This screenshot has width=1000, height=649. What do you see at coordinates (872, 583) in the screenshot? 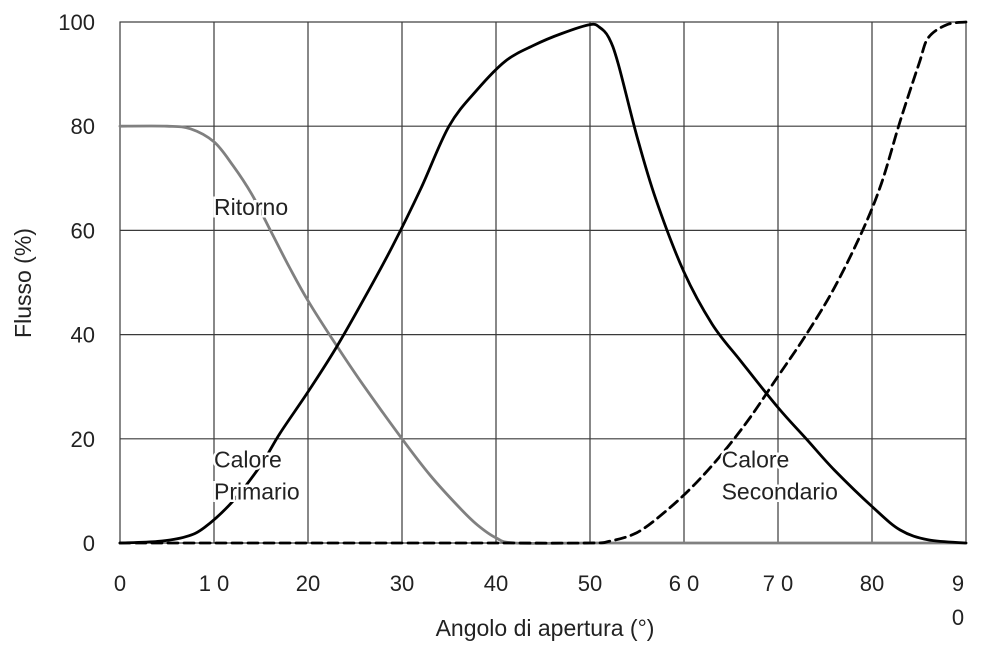
I see `x-tick-label: 80` at bounding box center [872, 583].